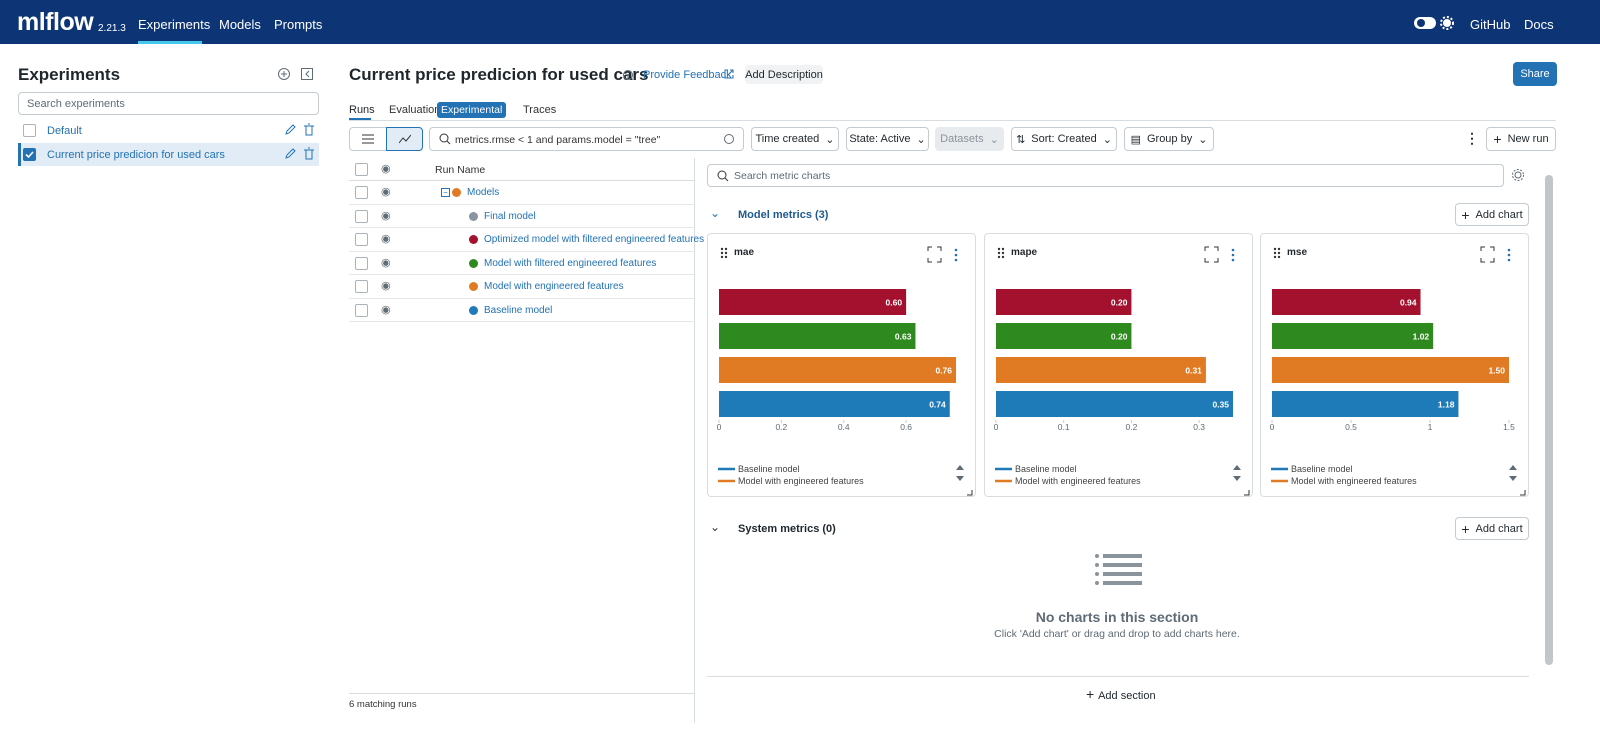 Image resolution: width=1600 pixels, height=739 pixels. Describe the element at coordinates (1549, 420) in the screenshot. I see `scrollbar` at that location.